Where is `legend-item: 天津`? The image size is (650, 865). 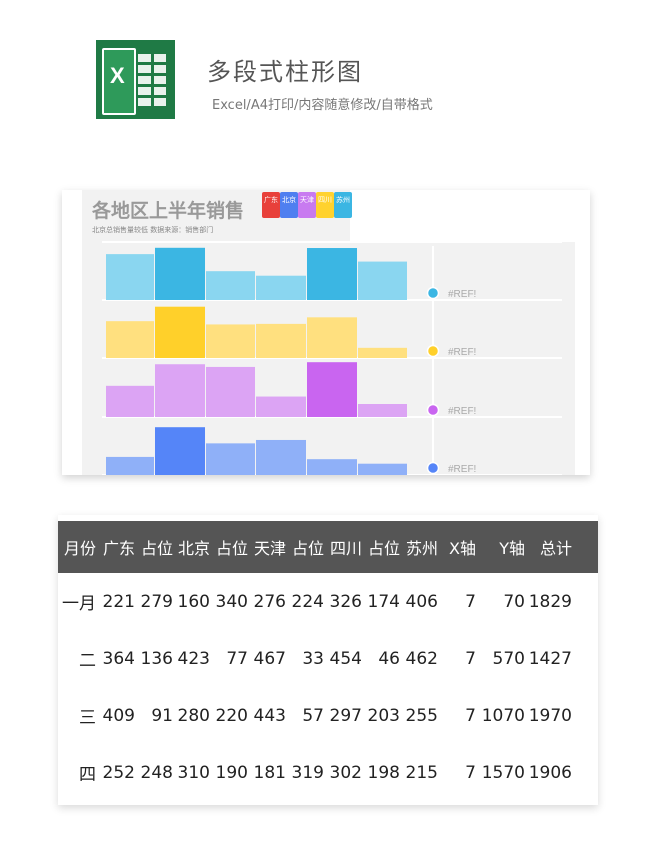 legend-item: 天津 is located at coordinates (307, 205).